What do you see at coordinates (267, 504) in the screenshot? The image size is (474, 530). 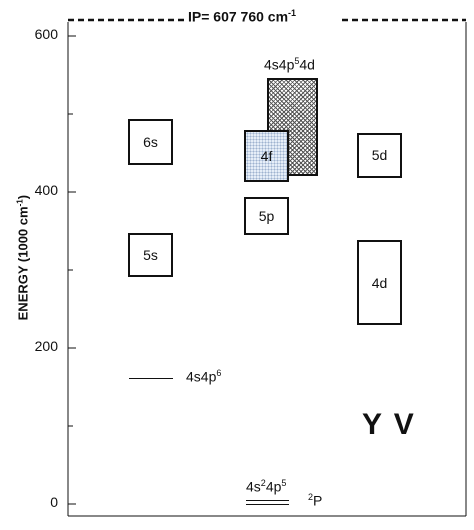 I see `ground-level-line-lower` at bounding box center [267, 504].